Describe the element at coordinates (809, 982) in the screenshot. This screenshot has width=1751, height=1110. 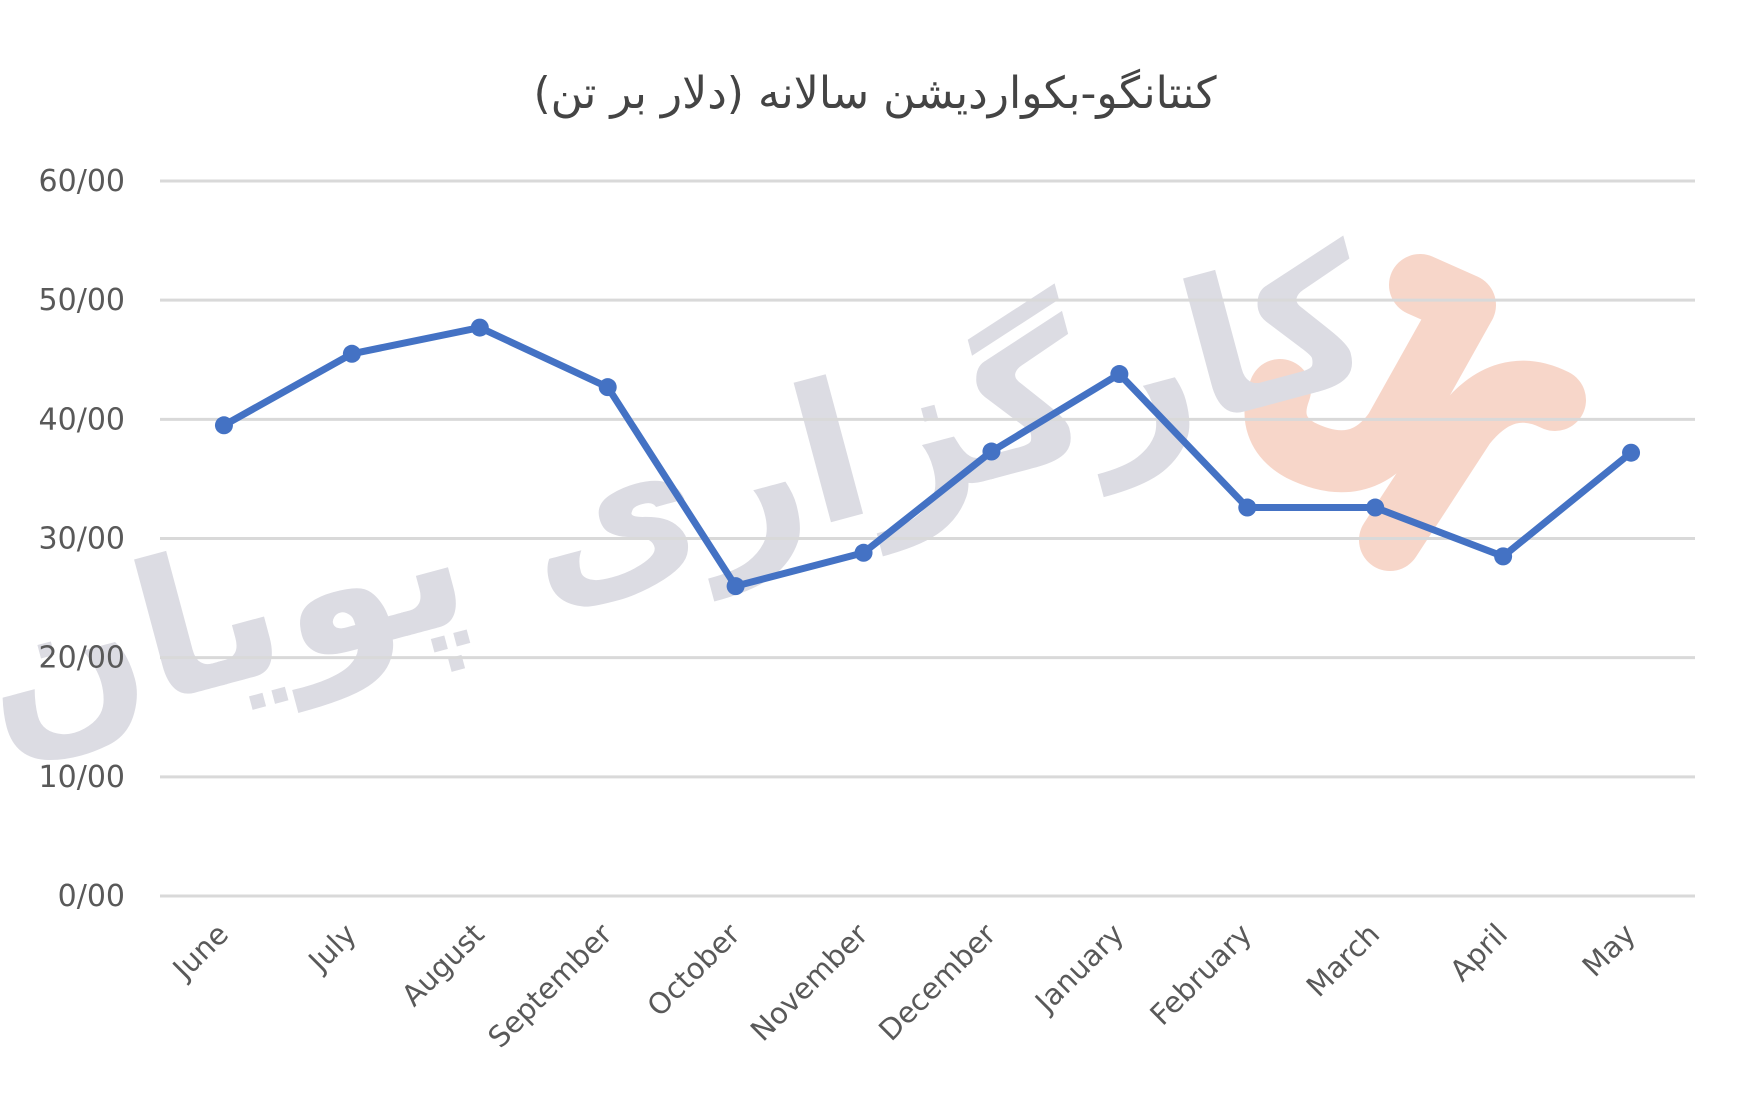
I see `x-tick-label: November` at that location.